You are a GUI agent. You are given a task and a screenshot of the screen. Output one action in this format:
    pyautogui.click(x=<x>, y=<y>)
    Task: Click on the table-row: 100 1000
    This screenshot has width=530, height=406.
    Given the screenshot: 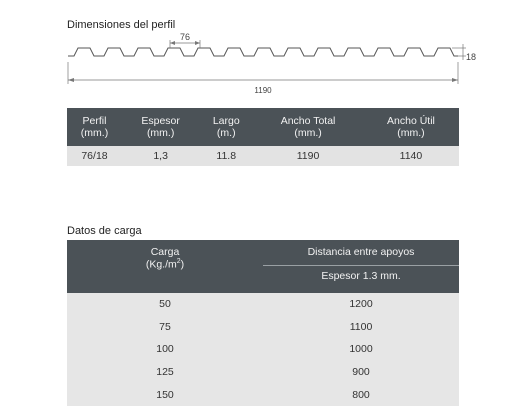 What is the action you would take?
    pyautogui.click(x=263, y=349)
    